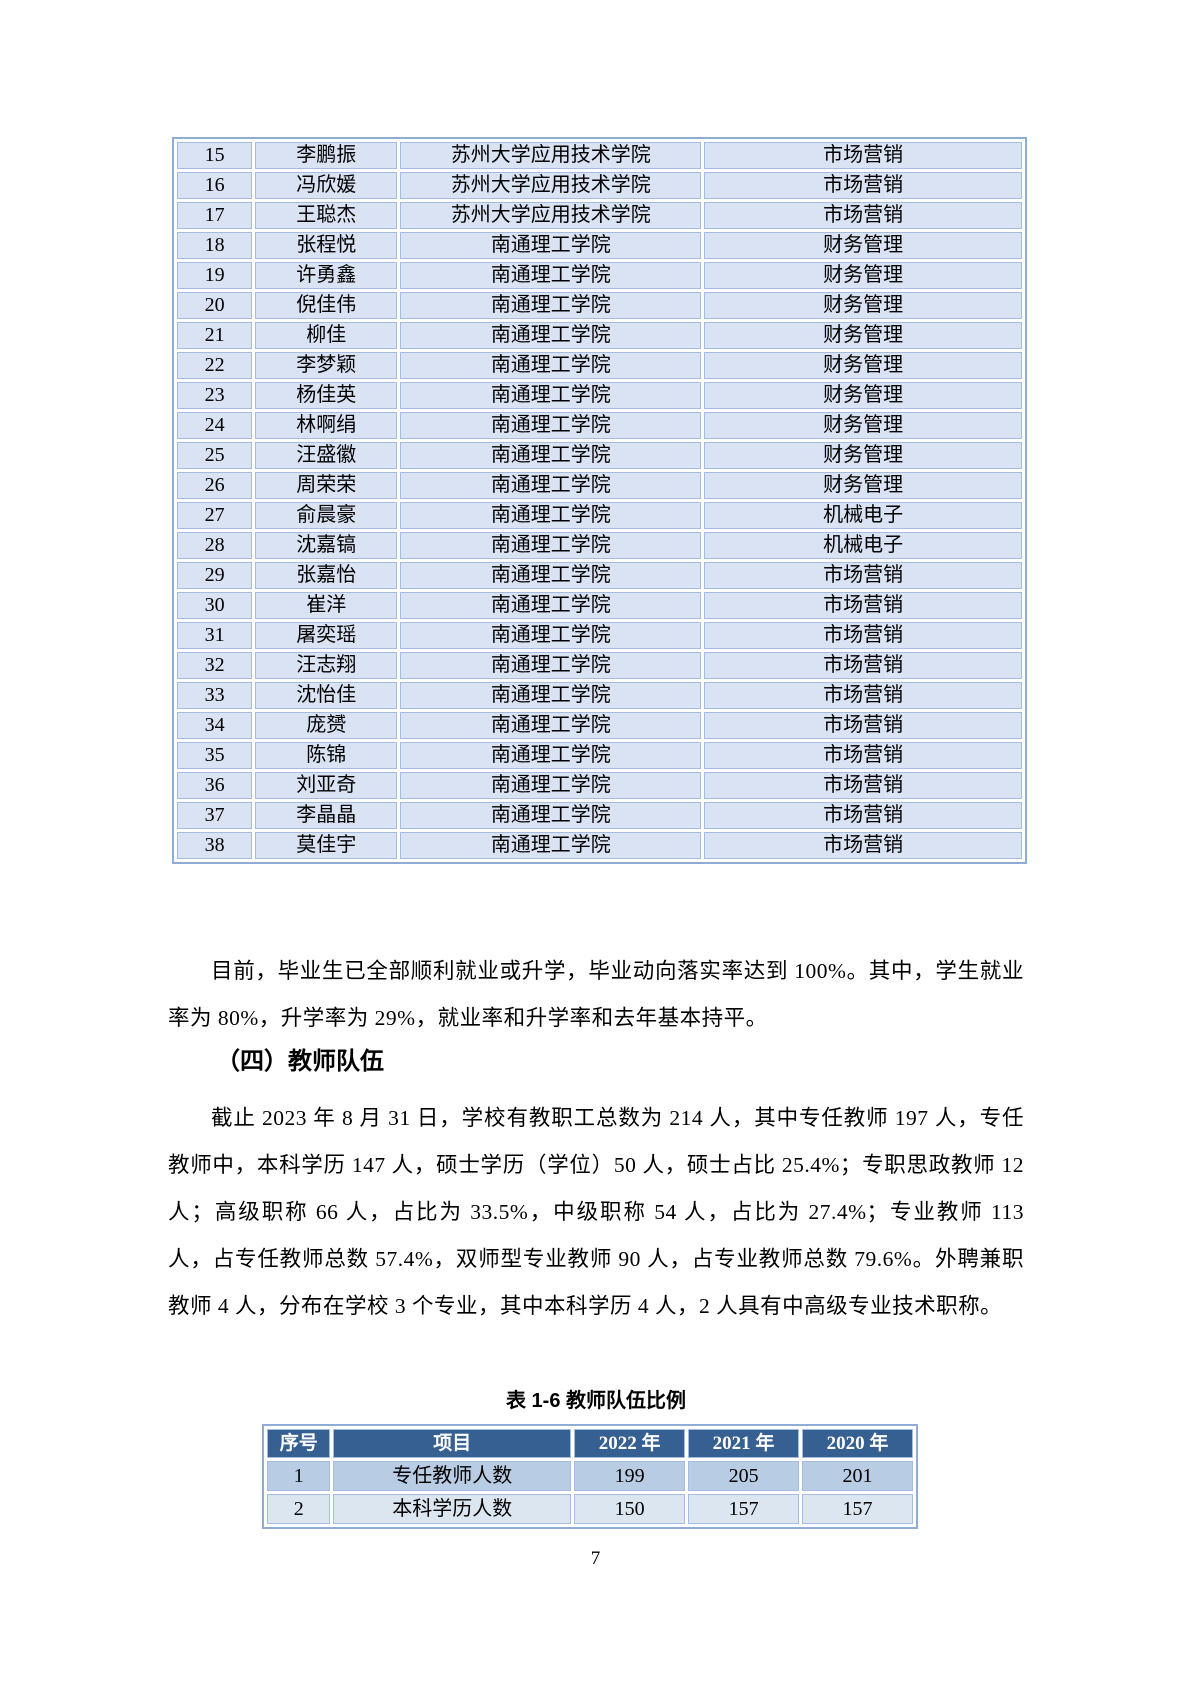 This screenshot has height=1684, width=1191. Describe the element at coordinates (326, 395) in the screenshot. I see `graduate-cell-name: 杨佳英` at that location.